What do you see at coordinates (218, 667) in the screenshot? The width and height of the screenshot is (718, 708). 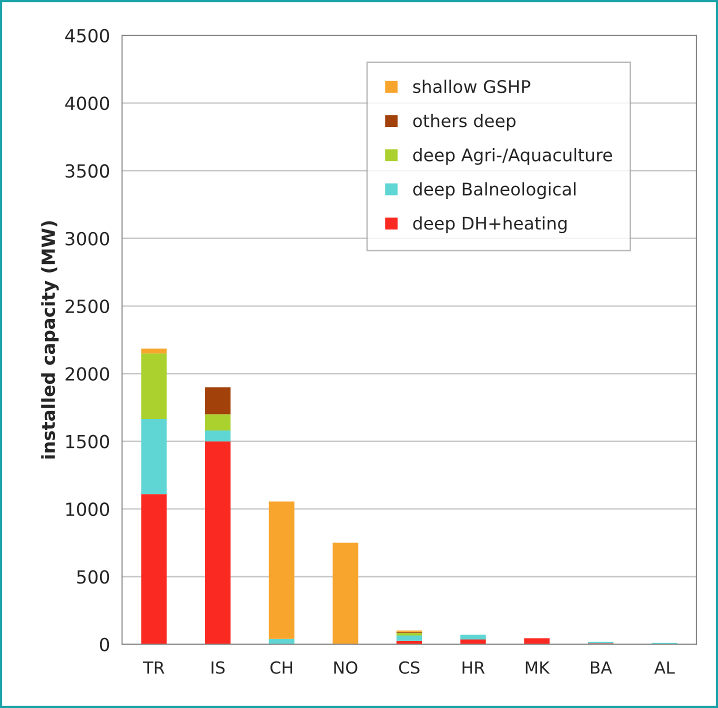 I see `x-tick-label: IS` at bounding box center [218, 667].